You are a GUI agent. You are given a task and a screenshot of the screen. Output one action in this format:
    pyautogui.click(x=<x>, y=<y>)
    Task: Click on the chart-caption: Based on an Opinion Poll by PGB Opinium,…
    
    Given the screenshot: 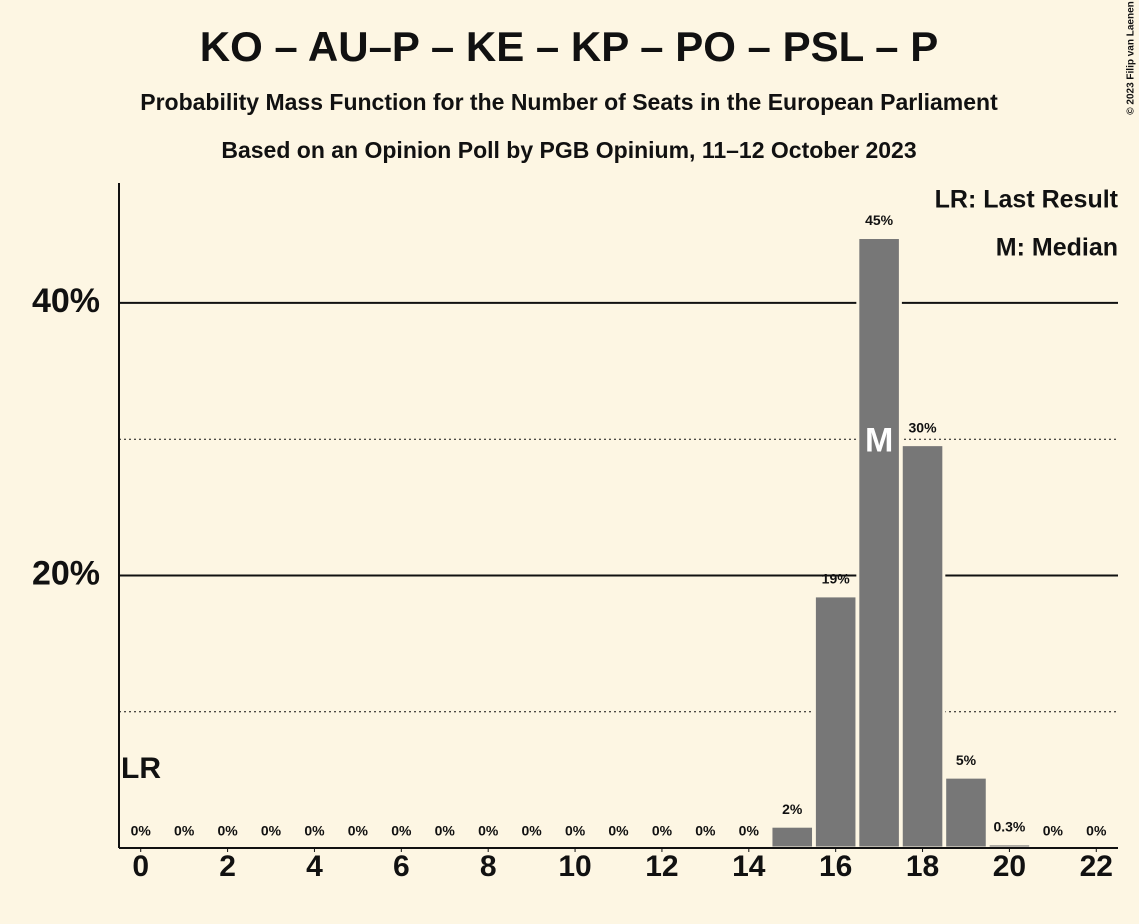 What is the action you would take?
    pyautogui.click(x=568, y=150)
    